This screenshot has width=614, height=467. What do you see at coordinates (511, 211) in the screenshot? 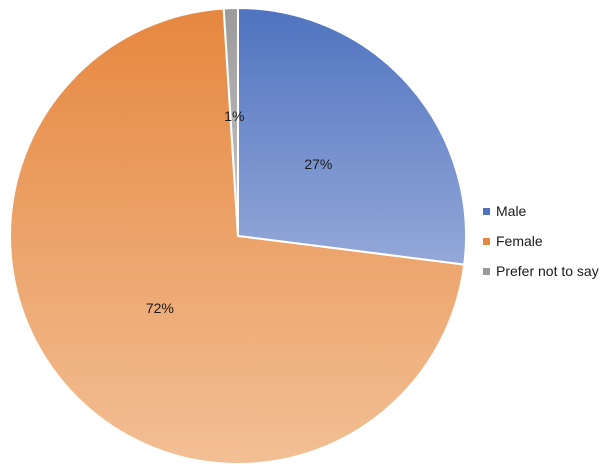
I see `legend-label-male: Male` at bounding box center [511, 211].